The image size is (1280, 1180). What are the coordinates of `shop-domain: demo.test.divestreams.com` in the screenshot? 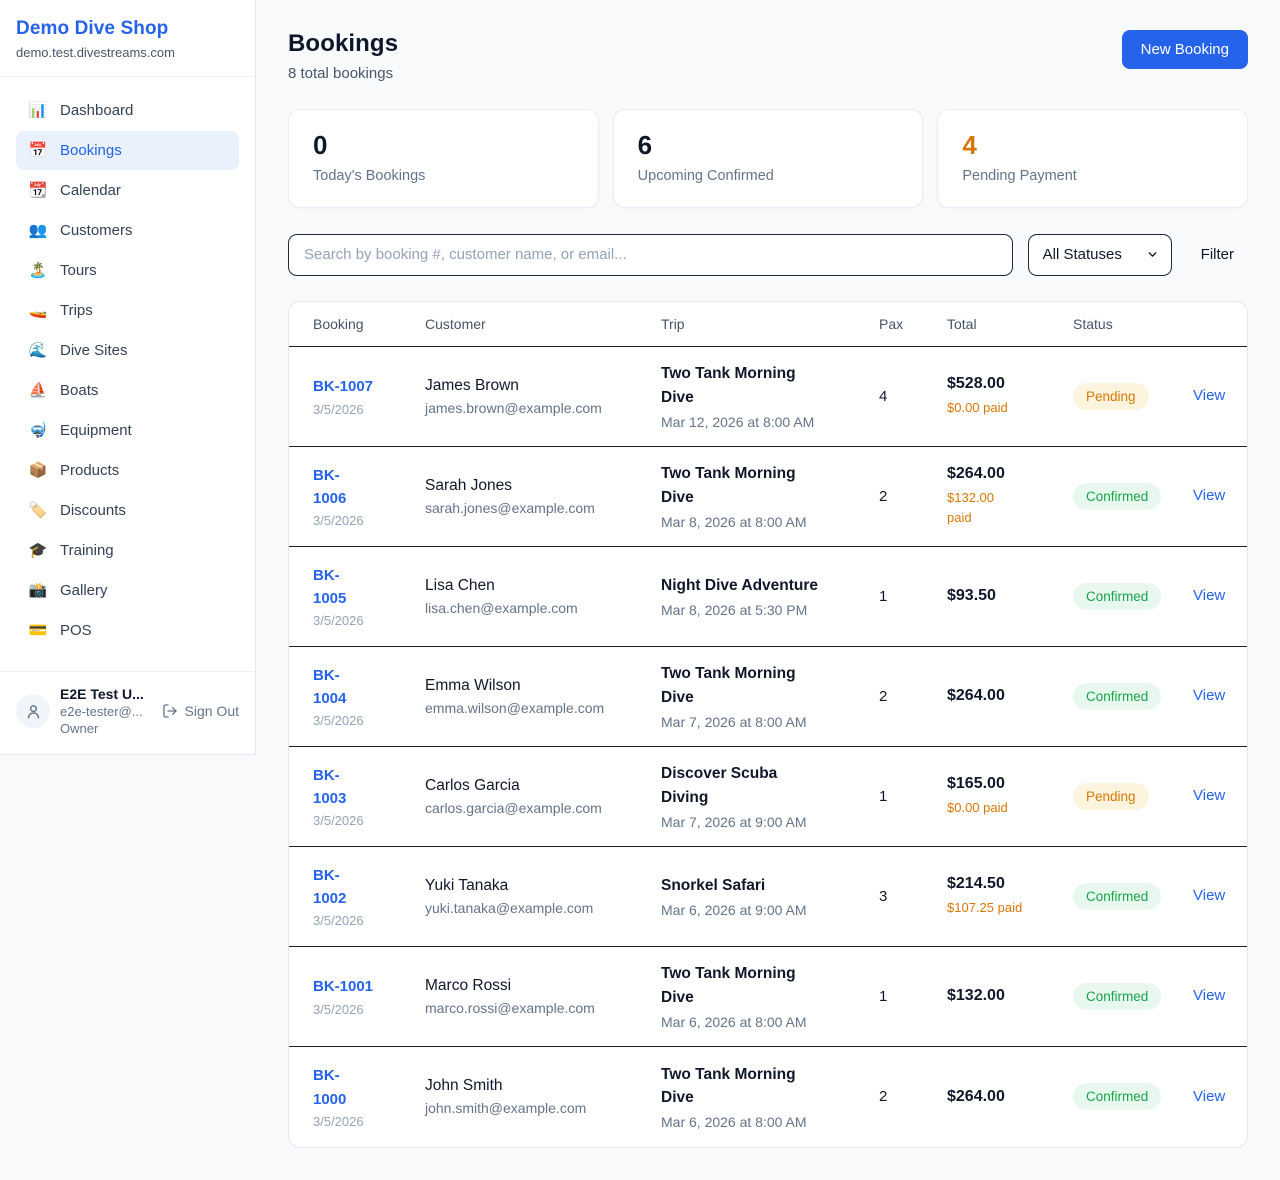 It's located at (95, 52).